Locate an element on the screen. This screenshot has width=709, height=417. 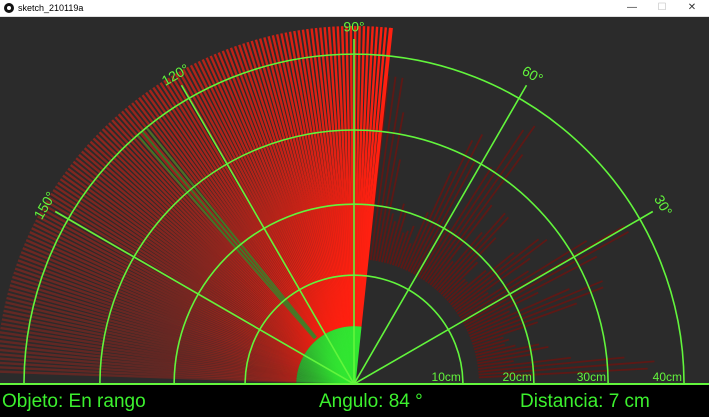
range-label: 20cm is located at coordinates (517, 377).